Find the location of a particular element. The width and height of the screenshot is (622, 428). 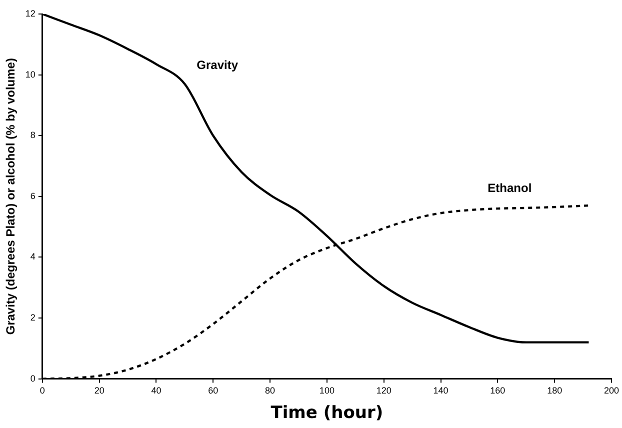

y-tick-label: 8 is located at coordinates (33, 135).